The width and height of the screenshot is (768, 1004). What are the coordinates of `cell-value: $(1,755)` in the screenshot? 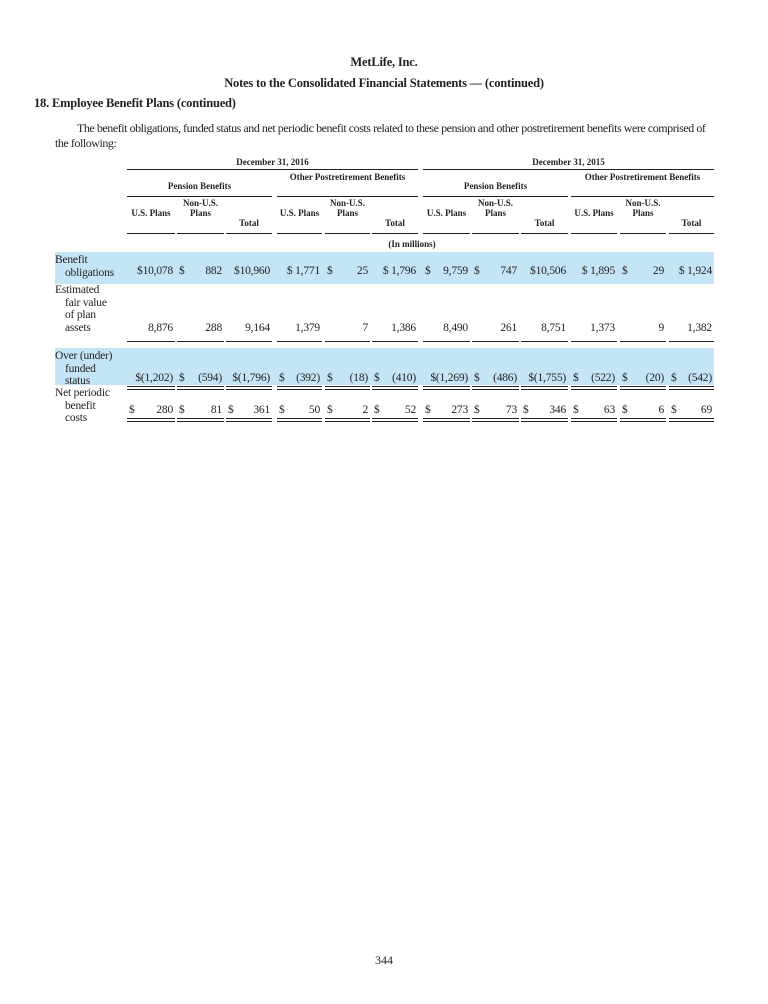 It's located at (547, 378).